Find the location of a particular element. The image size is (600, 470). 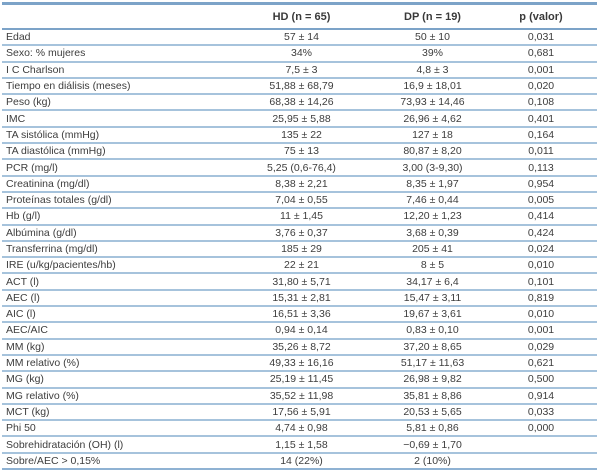

table-row: Sobre/AEC > 0,15% 14 (22%) 2 (10%) is located at coordinates (299, 461).